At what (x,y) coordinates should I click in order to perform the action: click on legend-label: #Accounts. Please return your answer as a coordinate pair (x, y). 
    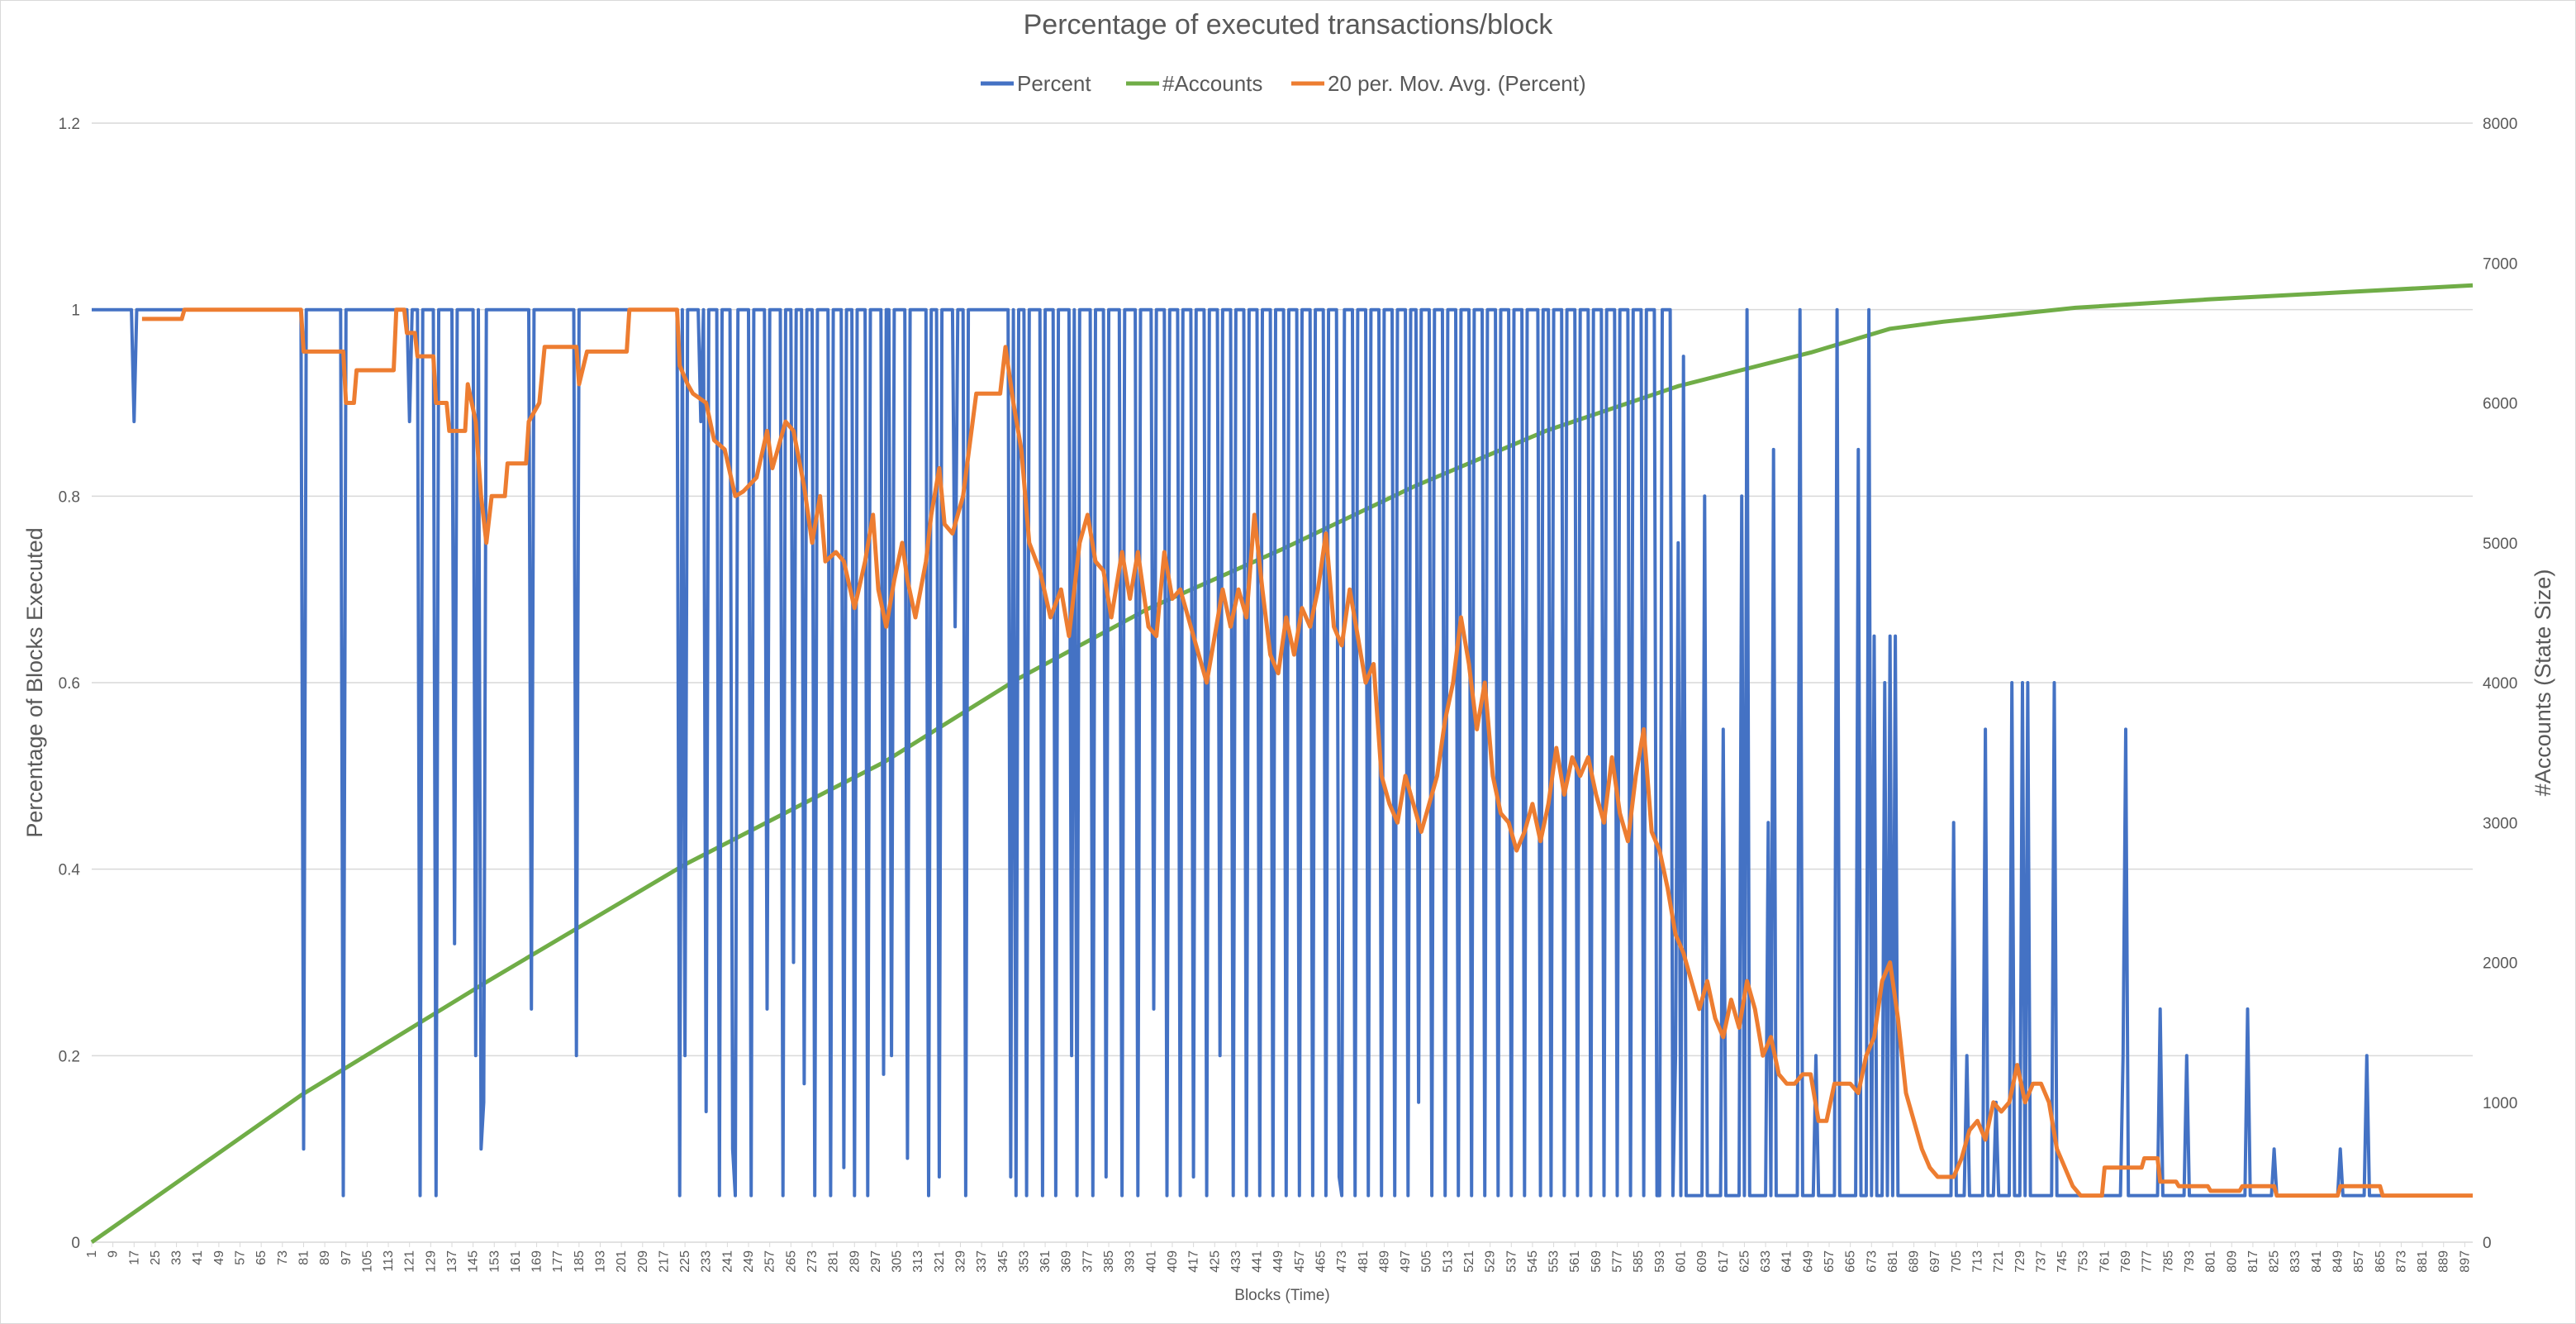
    Looking at the image, I should click on (1212, 83).